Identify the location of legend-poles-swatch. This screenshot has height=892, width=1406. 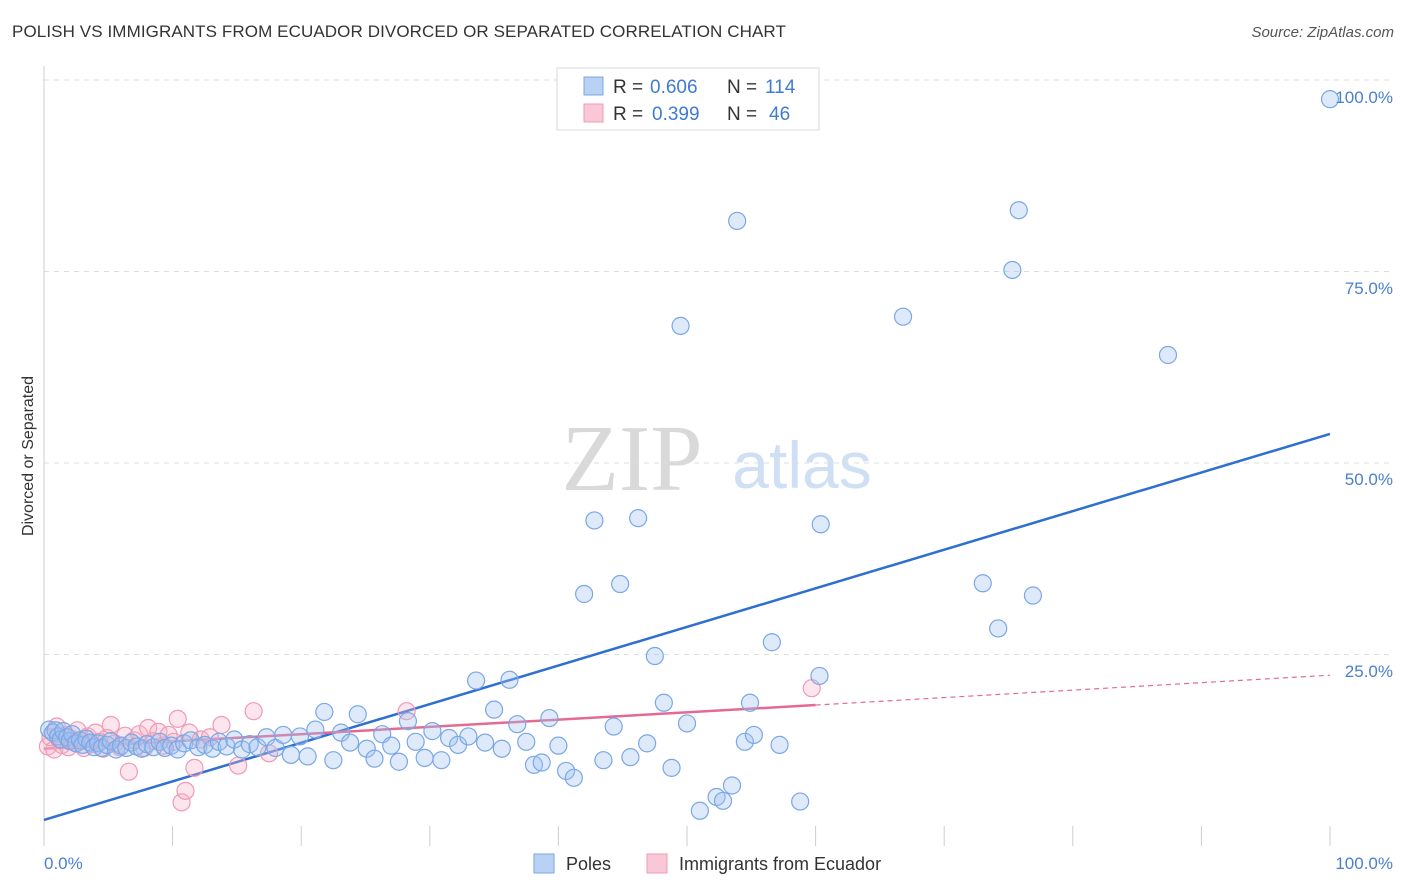
(544, 863).